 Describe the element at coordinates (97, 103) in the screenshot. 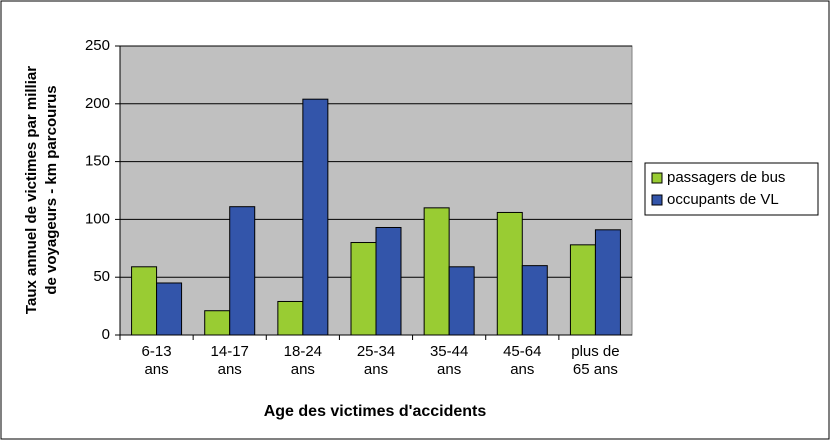

I see `y-tick-label: 200` at that location.